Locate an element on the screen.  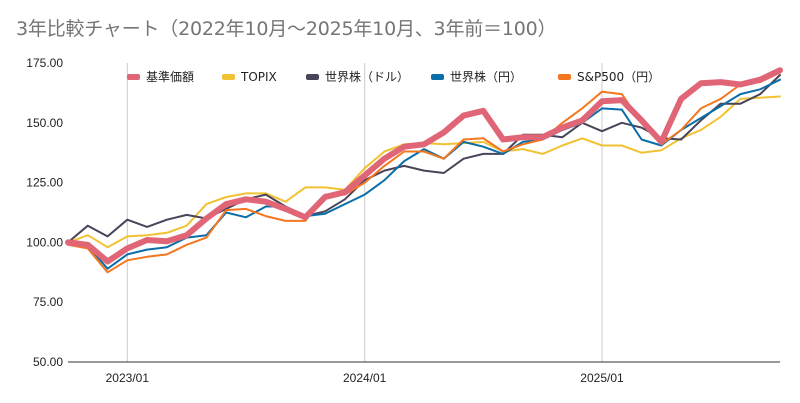
legend-label: TOPIX is located at coordinates (258, 77).